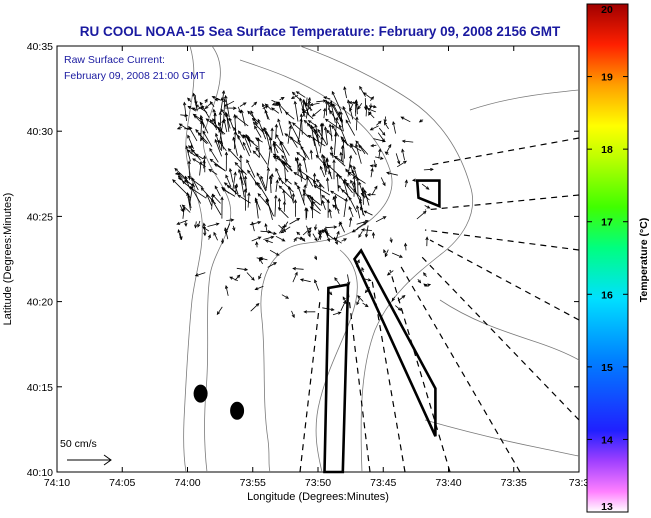 This screenshot has width=651, height=518. Describe the element at coordinates (318, 497) in the screenshot. I see `x-axis-label: Longitude (Degrees:Minutes)` at that location.